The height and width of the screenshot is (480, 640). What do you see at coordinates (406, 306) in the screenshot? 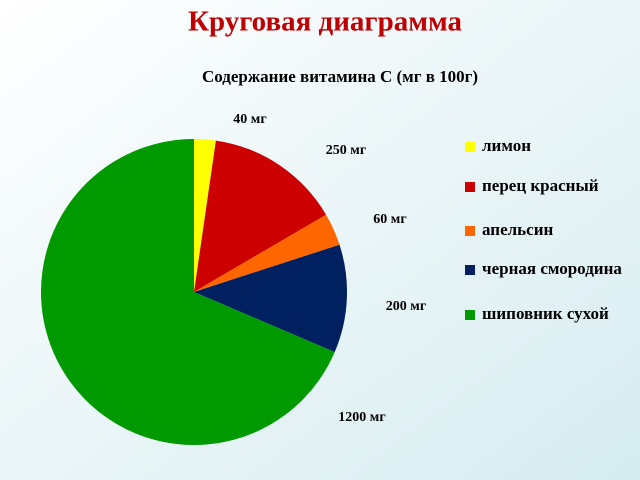
I see `data-label: 200 мг` at bounding box center [406, 306].